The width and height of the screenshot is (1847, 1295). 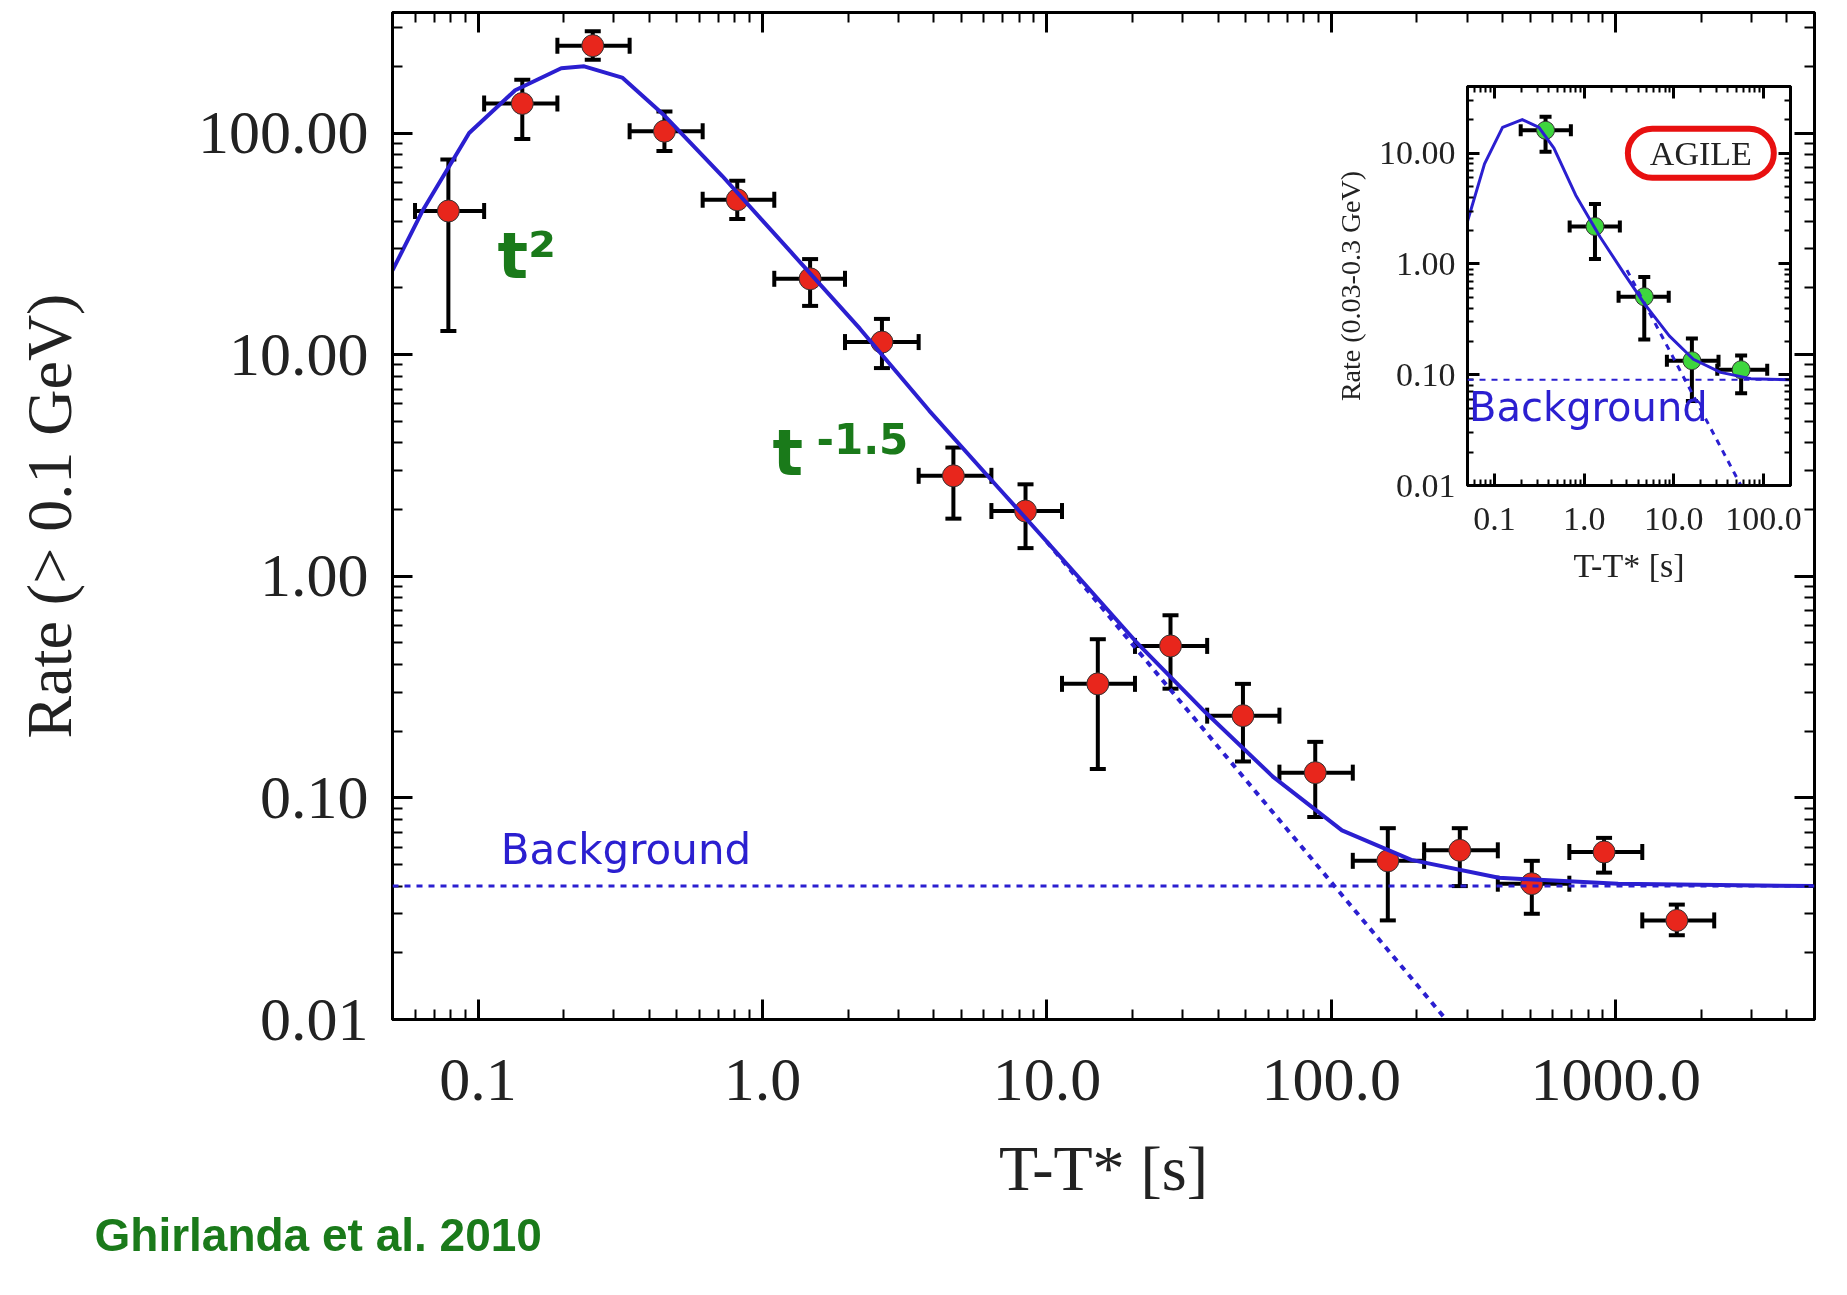 I want to click on y-axis-title: Rate (0.03-0.3 GeV), so click(x=1350, y=286).